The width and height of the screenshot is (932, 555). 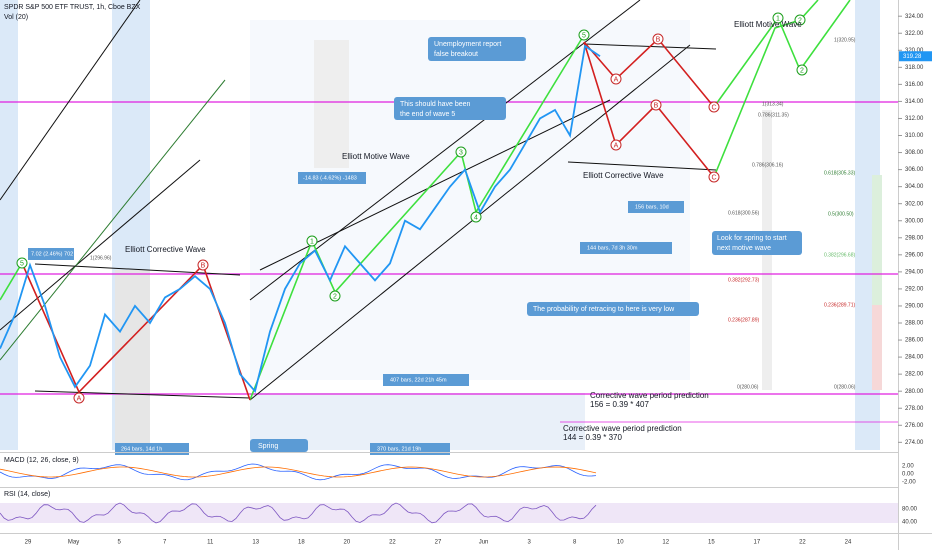 I want to click on x-tick-label: 11, so click(x=210, y=543).